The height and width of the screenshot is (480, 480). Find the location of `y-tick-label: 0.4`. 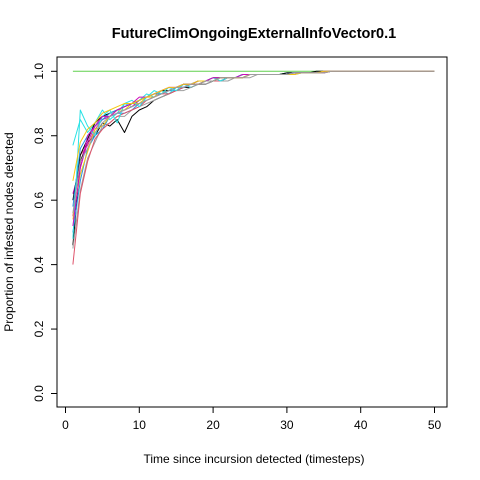

y-tick-label: 0.4 is located at coordinates (39, 264).